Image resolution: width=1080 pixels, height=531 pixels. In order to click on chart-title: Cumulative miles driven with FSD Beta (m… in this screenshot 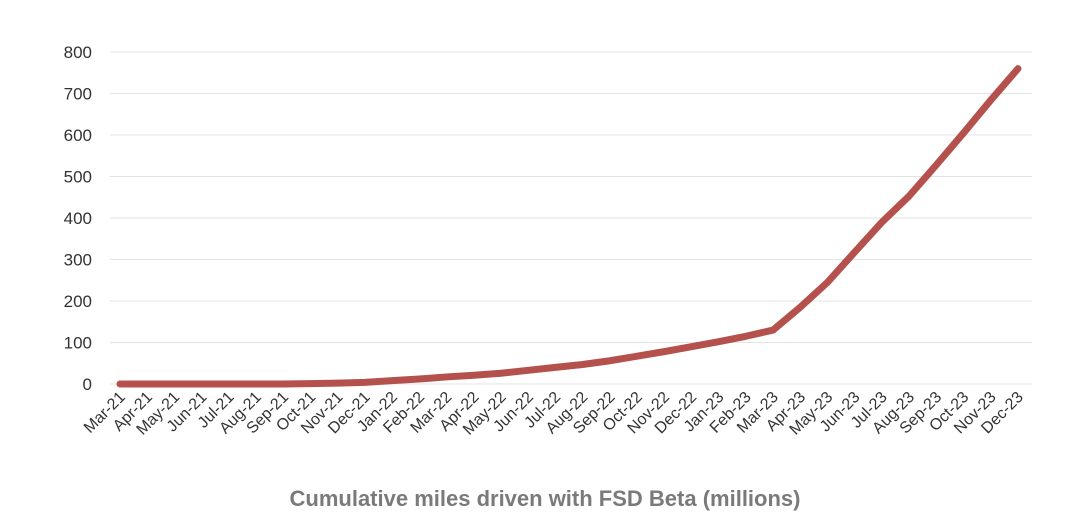, I will do `click(545, 498)`.